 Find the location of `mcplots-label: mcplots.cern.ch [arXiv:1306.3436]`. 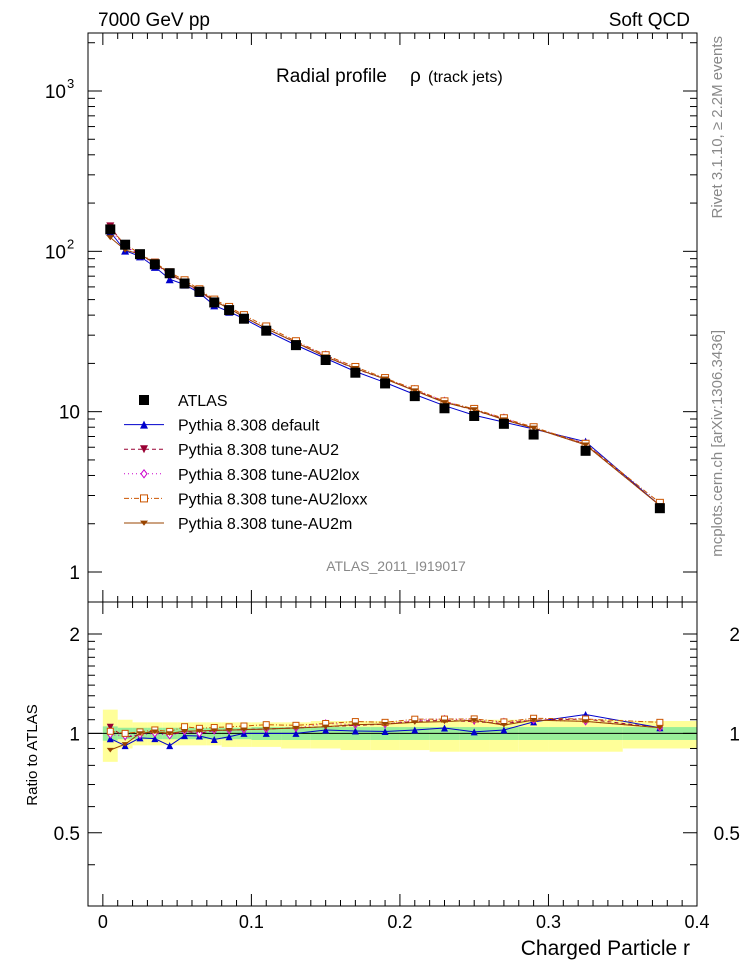

mcplots-label: mcplots.cern.ch [arXiv:1306.3436] is located at coordinates (717, 443).